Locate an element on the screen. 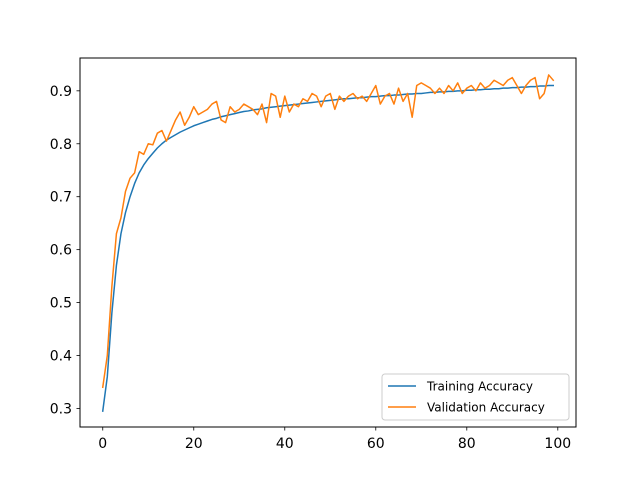 This screenshot has height=480, width=640. x-tick-label: 0 is located at coordinates (102, 444).